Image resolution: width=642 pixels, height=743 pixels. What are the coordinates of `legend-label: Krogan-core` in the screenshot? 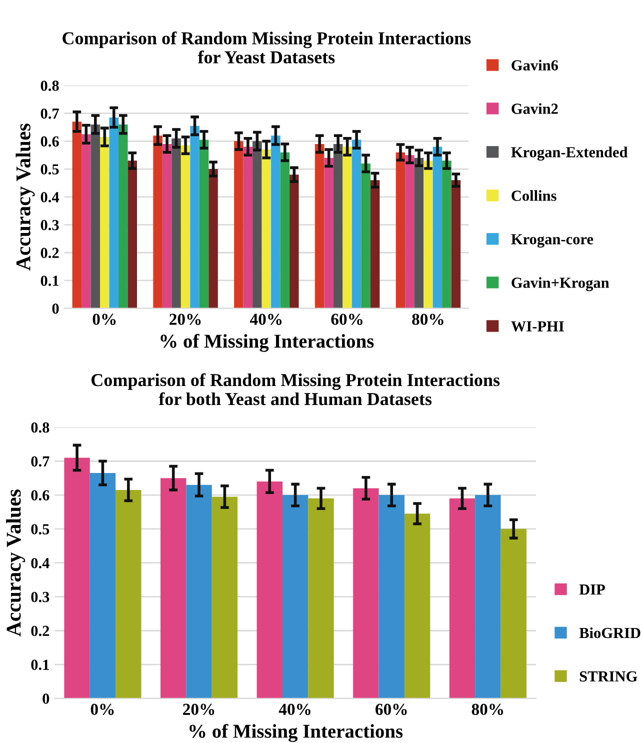 It's located at (552, 241).